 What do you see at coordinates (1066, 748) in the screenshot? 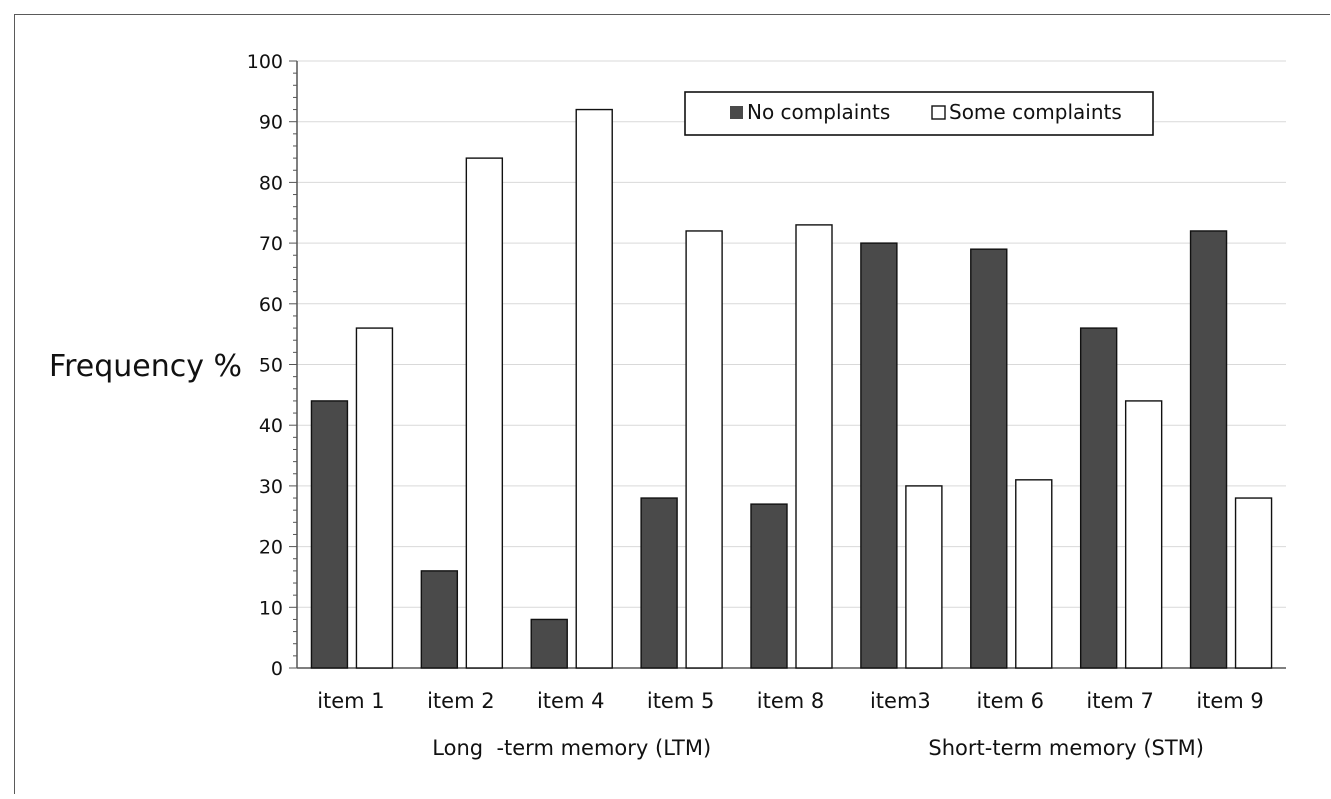
I see `x-group-label: Short-term memory (STM)` at bounding box center [1066, 748].